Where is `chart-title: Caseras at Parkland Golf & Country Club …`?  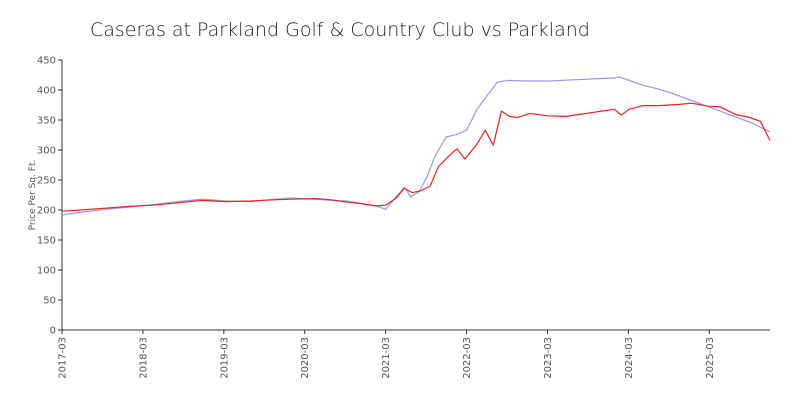
chart-title: Caseras at Parkland Golf & Country Club … is located at coordinates (340, 30).